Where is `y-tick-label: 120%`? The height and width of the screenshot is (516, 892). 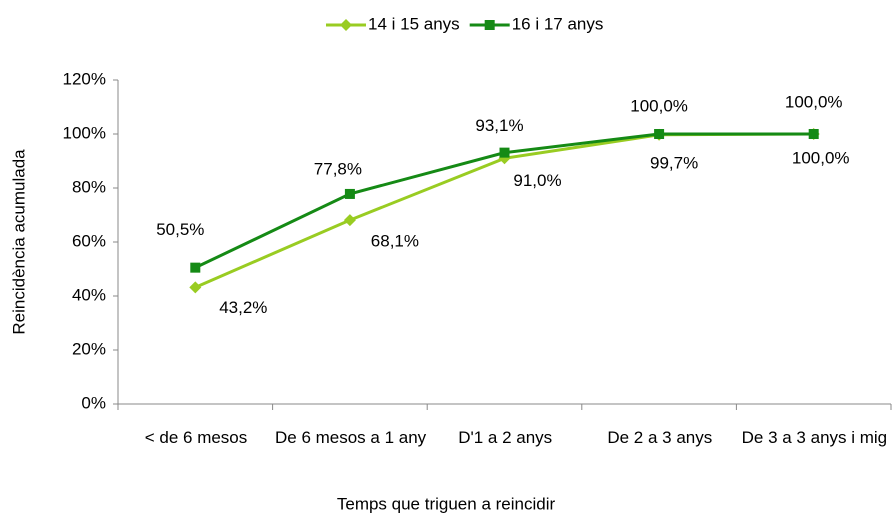 y-tick-label: 120% is located at coordinates (84, 78).